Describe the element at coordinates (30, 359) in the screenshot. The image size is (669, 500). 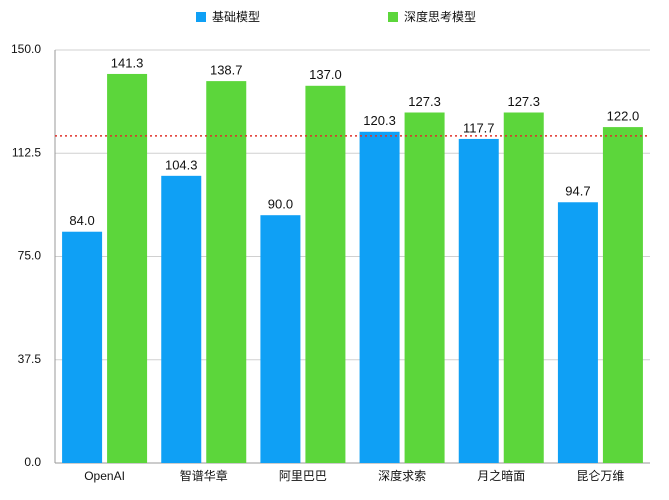
I see `y-tick-label: 37.5` at that location.